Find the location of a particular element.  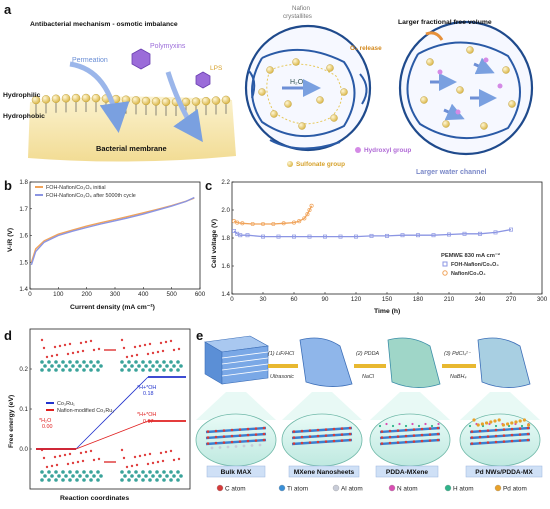

x-axis-label-d: Reaction coordinates is located at coordinates (94, 498).